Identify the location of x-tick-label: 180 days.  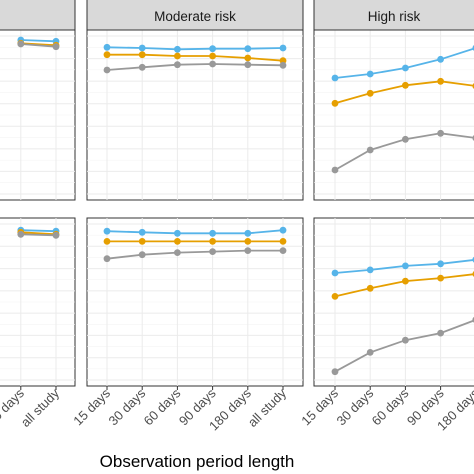
(13, 409).